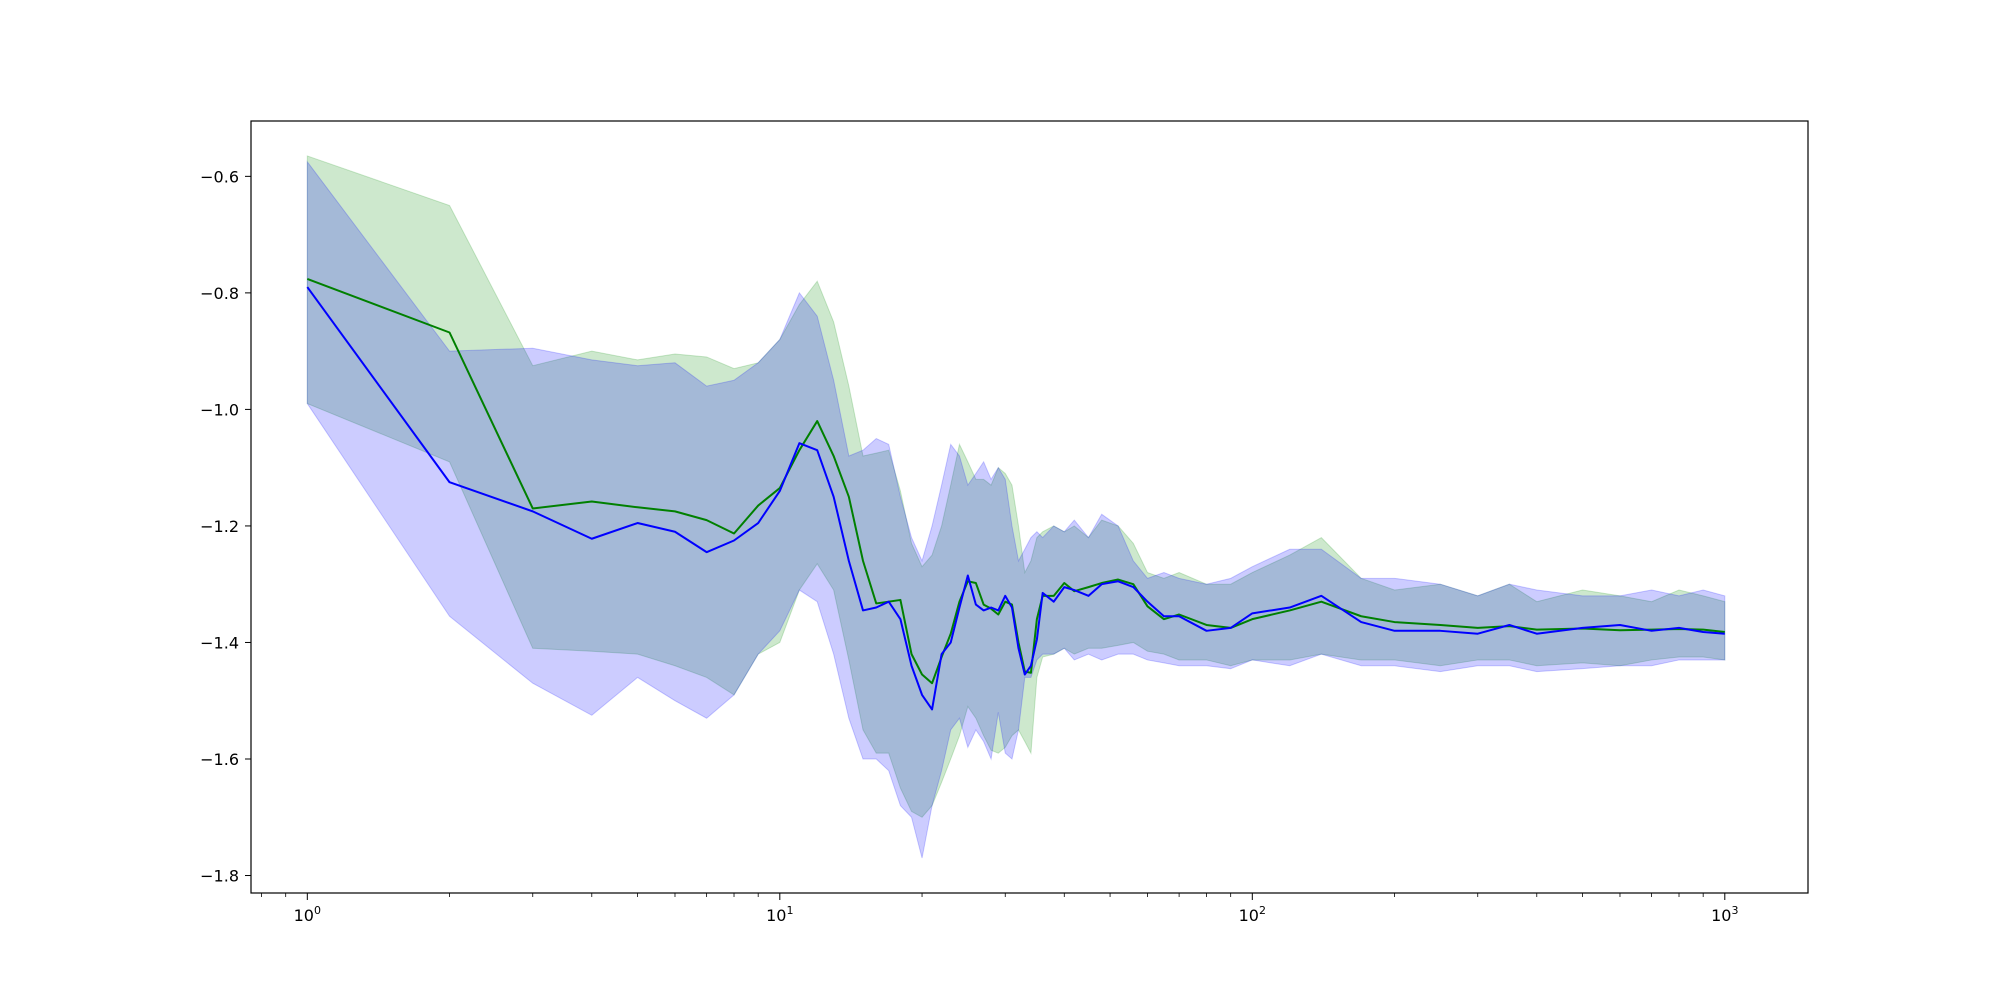  Describe the element at coordinates (219, 642) in the screenshot. I see `y-tick-label: −1.4` at that location.